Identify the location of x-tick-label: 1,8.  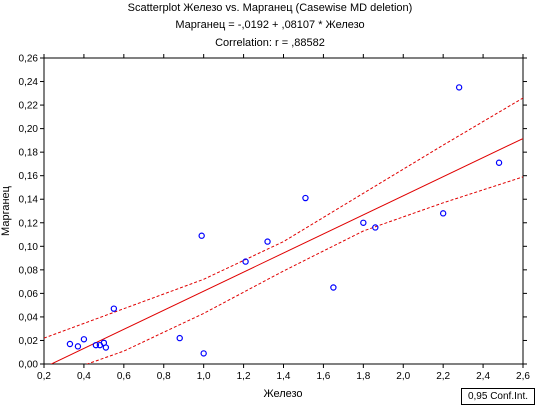
(363, 376).